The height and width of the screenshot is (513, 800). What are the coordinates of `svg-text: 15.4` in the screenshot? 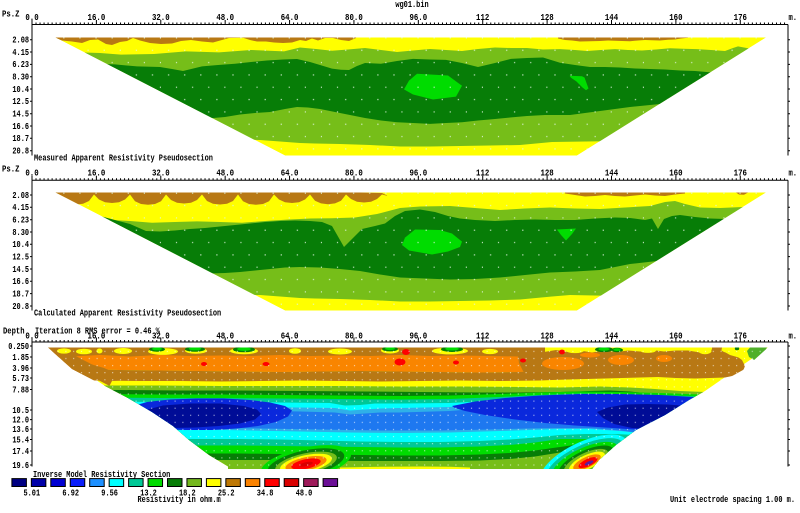 It's located at (20, 440).